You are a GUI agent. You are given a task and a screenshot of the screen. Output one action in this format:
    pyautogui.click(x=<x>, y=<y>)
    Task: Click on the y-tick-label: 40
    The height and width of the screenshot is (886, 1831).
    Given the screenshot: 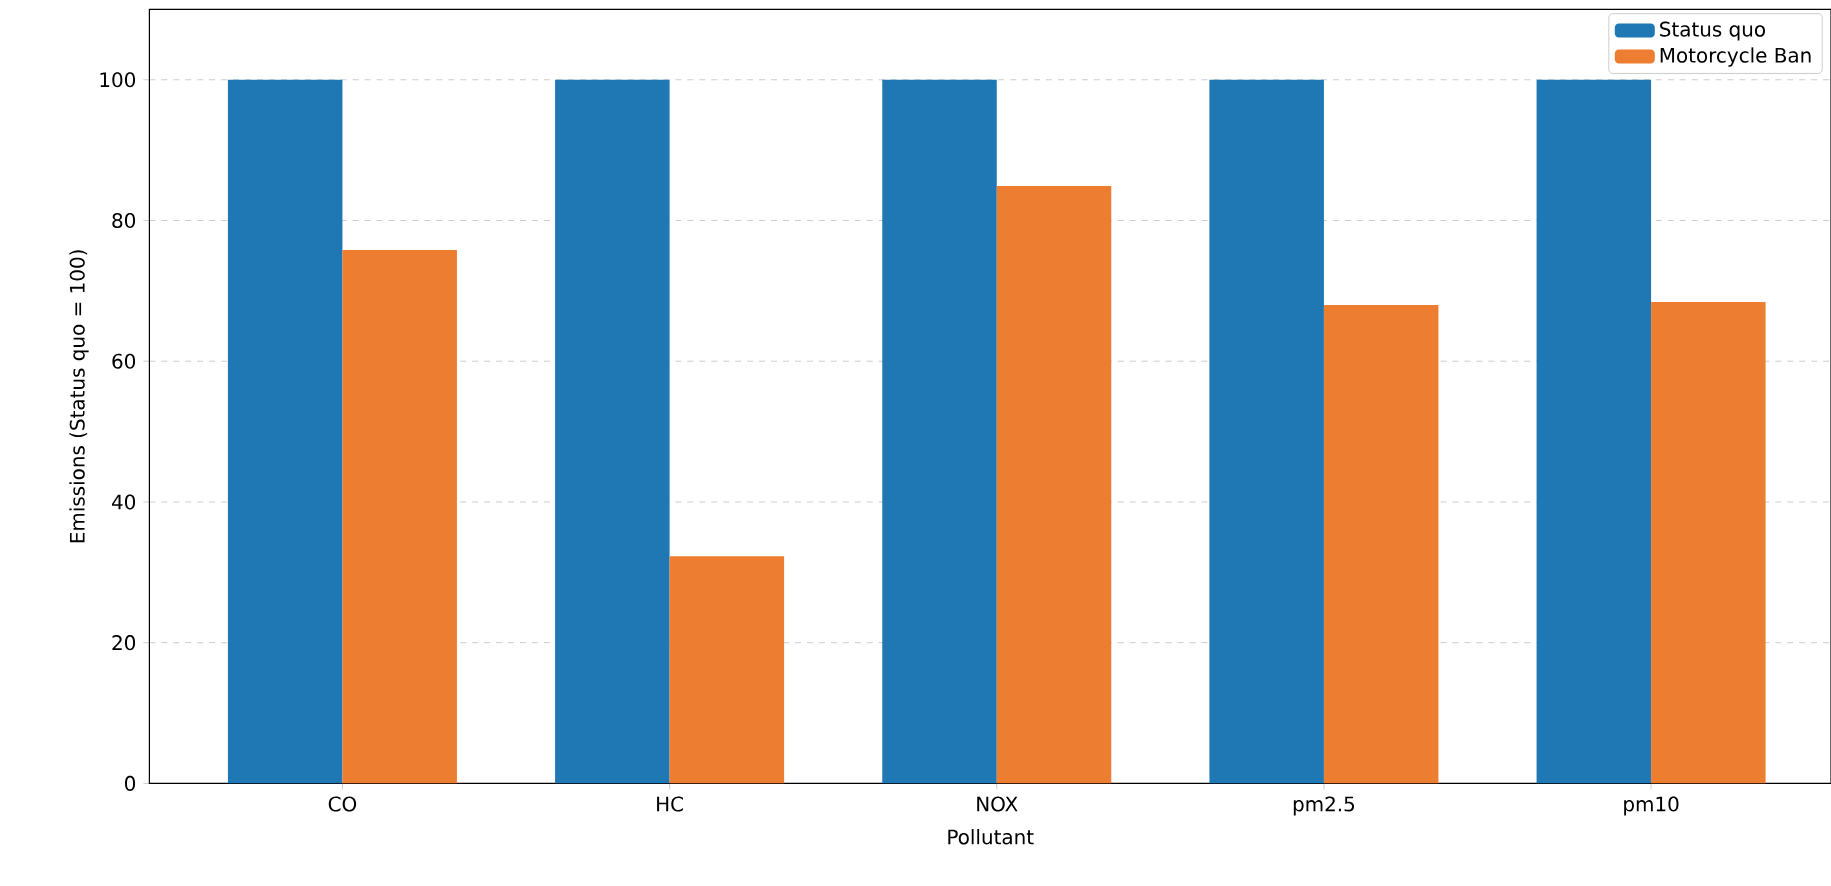 What is the action you would take?
    pyautogui.click(x=123, y=502)
    